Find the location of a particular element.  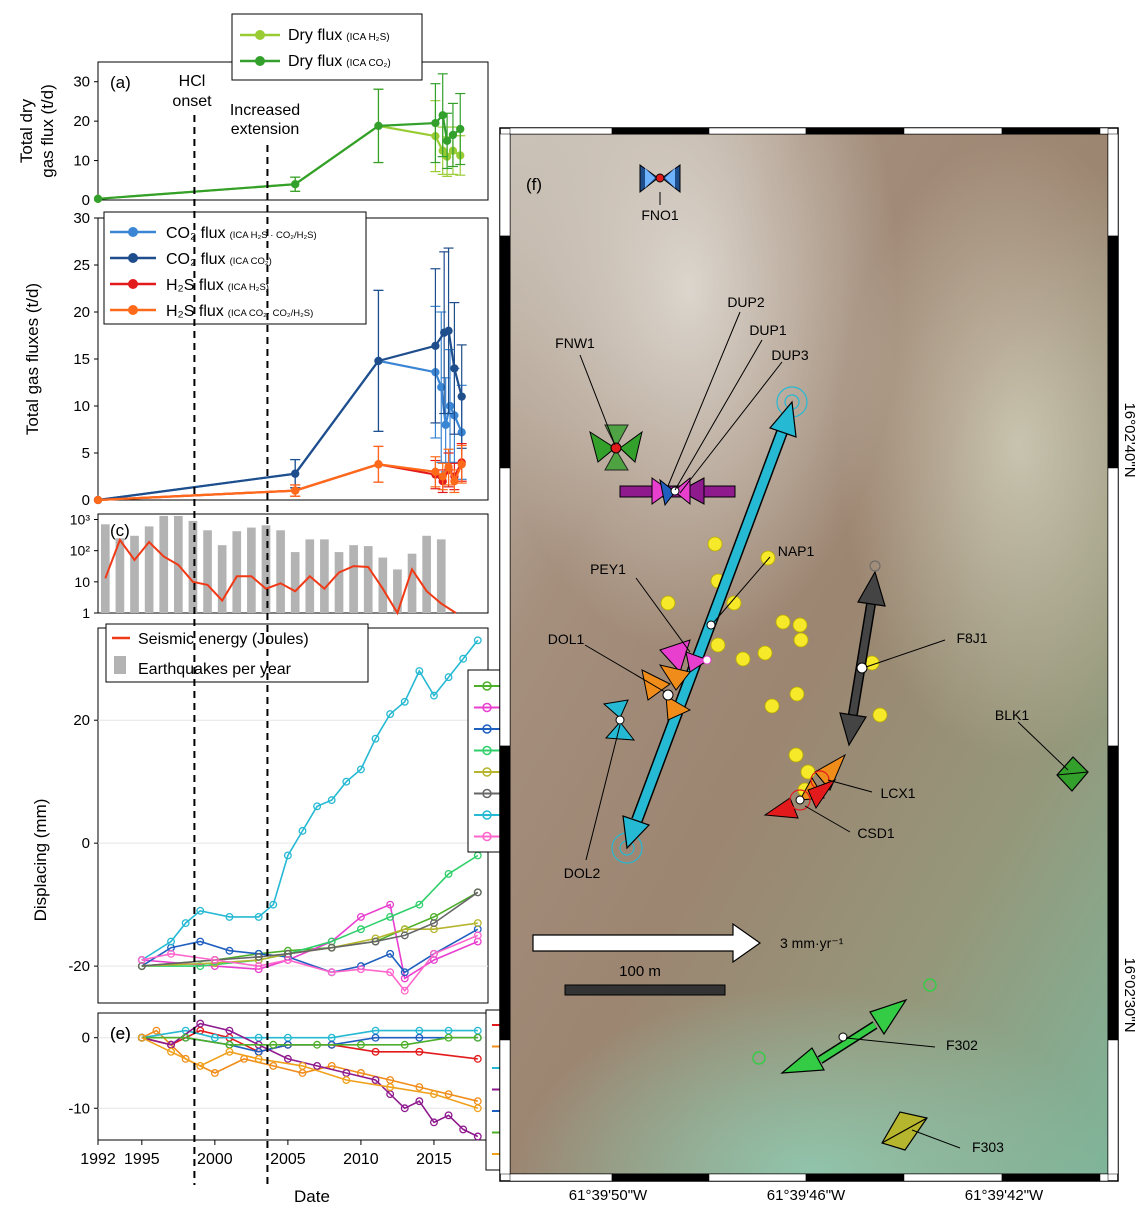

f8j1-arrow is located at coordinates (862, 653).